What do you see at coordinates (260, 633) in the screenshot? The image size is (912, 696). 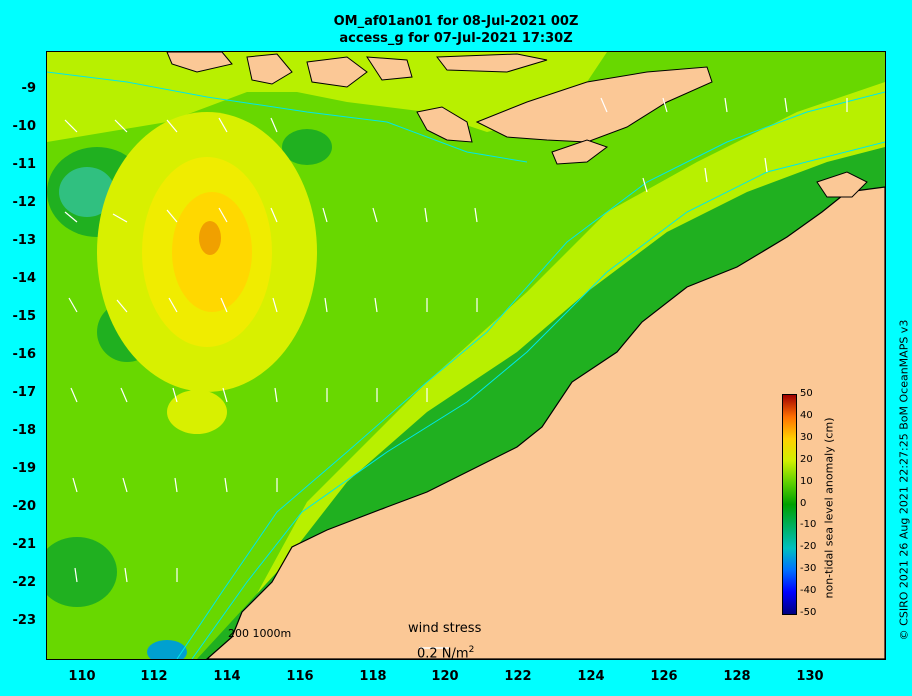 I see `depth-scale-label: 200 1000m` at bounding box center [260, 633].